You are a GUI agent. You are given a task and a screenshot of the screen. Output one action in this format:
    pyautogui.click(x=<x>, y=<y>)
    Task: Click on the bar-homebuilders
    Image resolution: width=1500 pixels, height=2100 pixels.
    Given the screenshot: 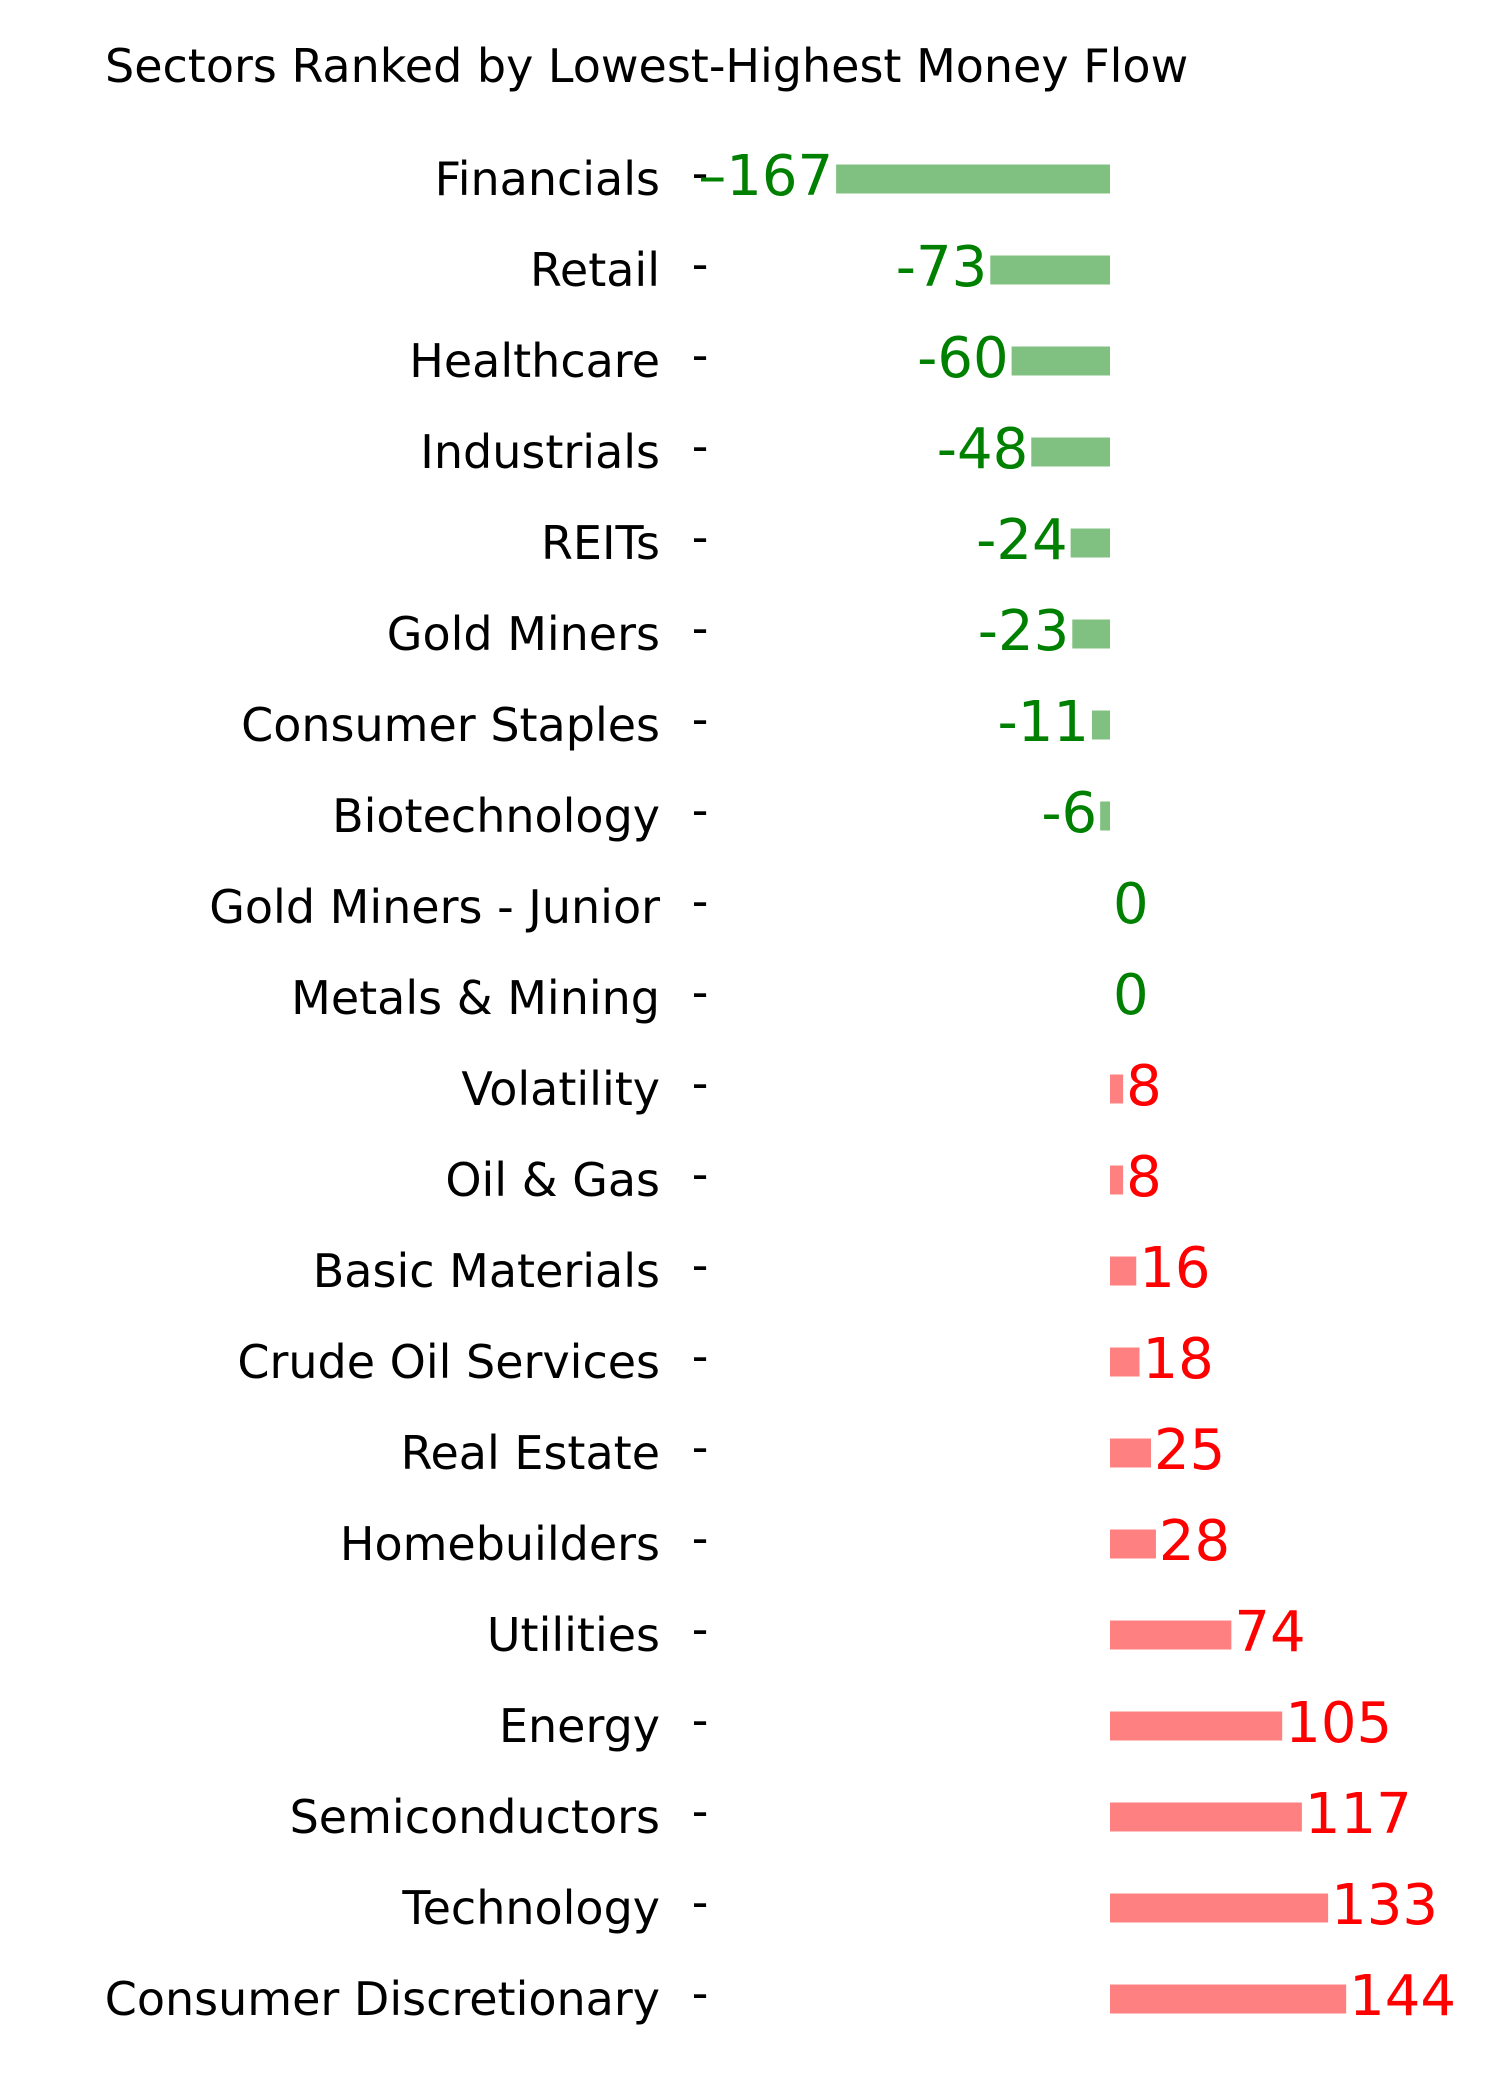 What is the action you would take?
    pyautogui.click(x=1133, y=1544)
    